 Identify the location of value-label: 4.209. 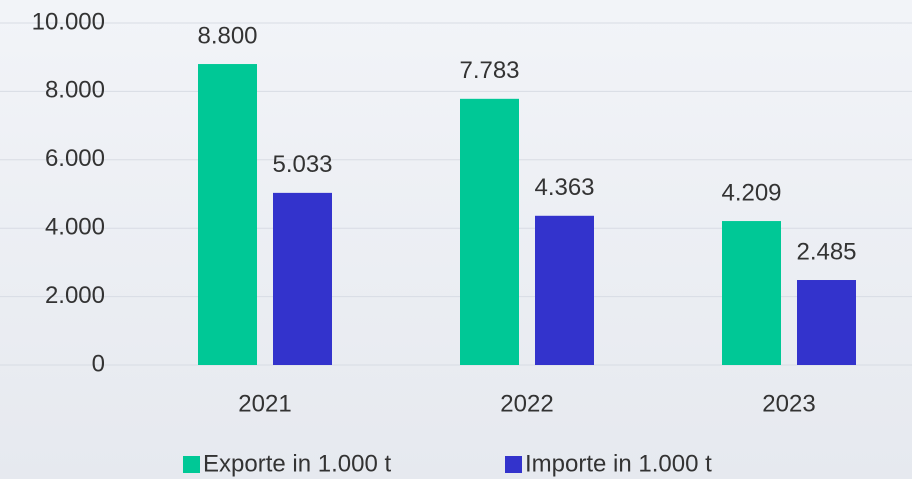
(751, 192).